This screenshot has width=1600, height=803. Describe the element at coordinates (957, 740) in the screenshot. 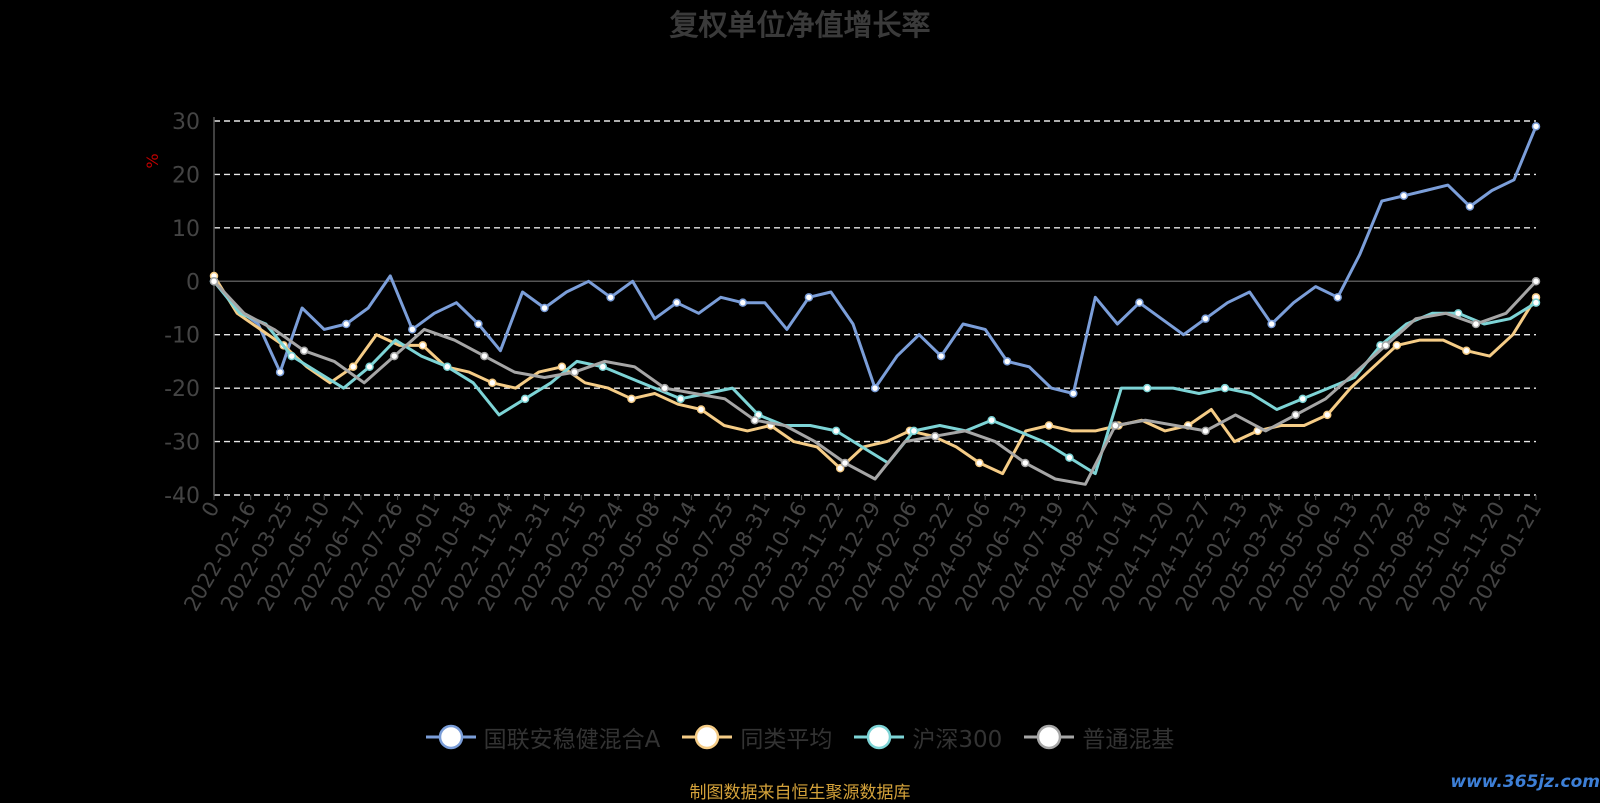

I see `legend-label: 沪深300` at that location.